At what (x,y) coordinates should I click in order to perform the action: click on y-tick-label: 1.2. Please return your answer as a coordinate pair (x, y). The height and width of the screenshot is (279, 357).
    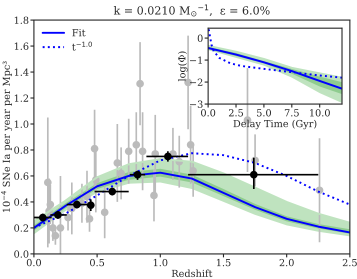
    Looking at the image, I should click on (21, 98).